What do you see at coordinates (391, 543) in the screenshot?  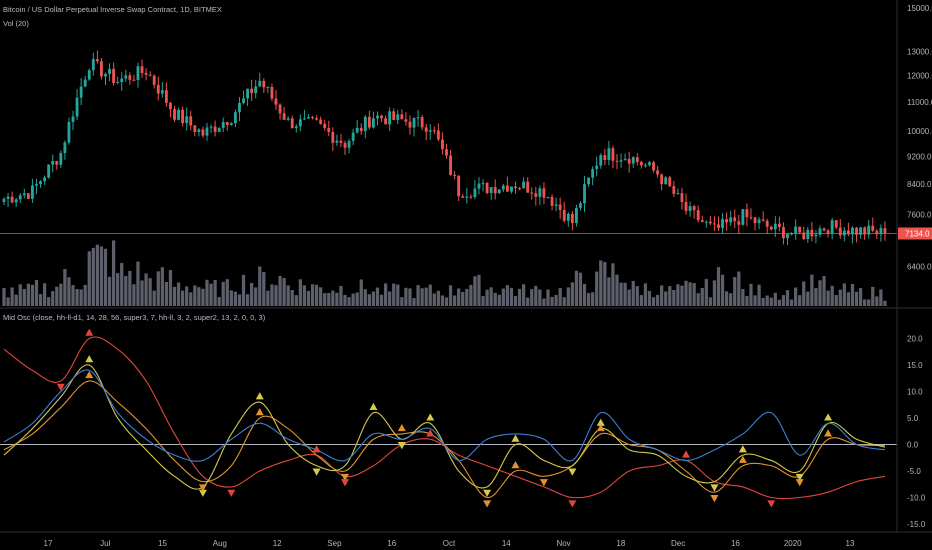 I see `time-tick-label: 16` at bounding box center [391, 543].